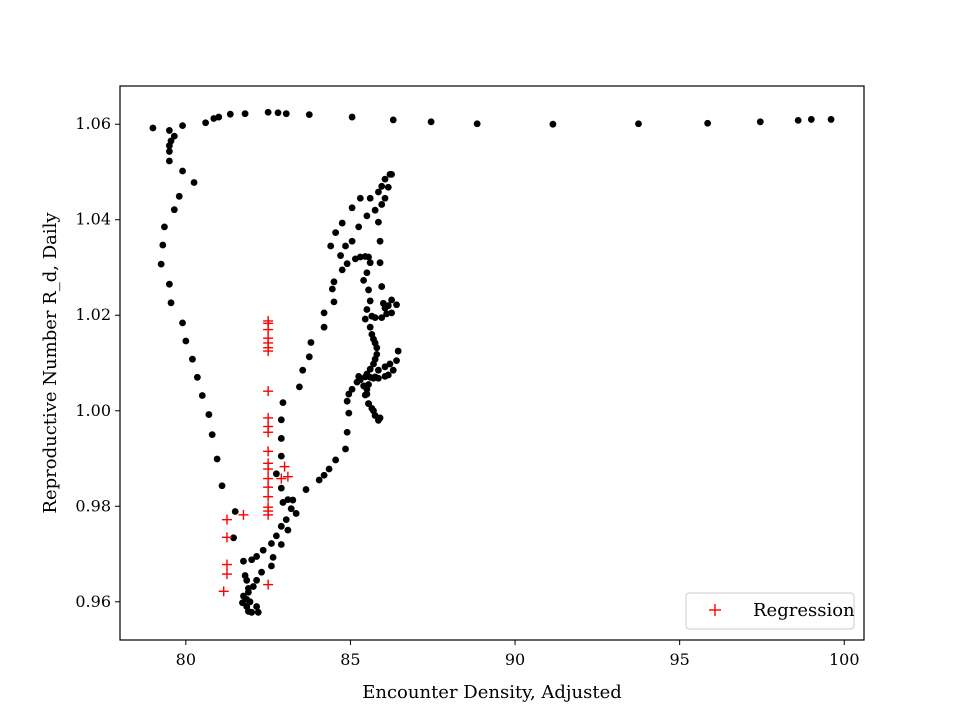 Image resolution: width=960 pixels, height=720 pixels. Describe the element at coordinates (804, 610) in the screenshot. I see `legend-label-regression: Regression` at that location.